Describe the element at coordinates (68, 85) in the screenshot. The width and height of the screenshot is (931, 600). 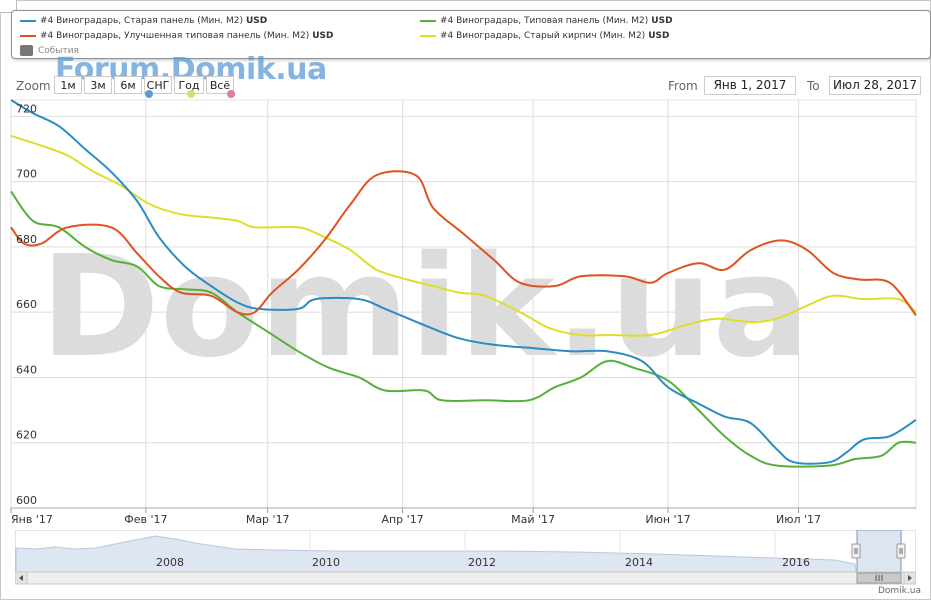
I see `zoom-1m-button: 1м` at that location.